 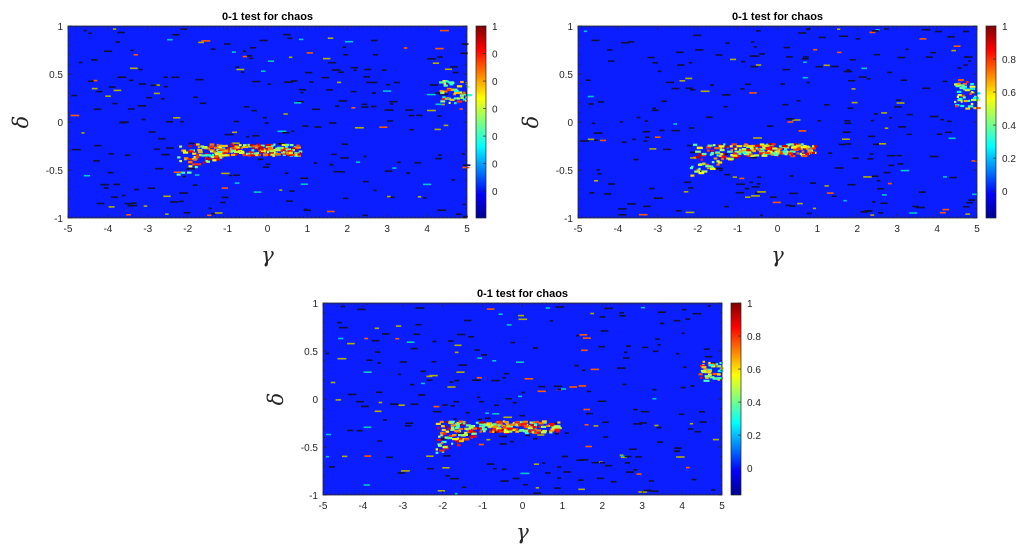 I want to click on y-tick-label: -1, so click(x=313, y=496).